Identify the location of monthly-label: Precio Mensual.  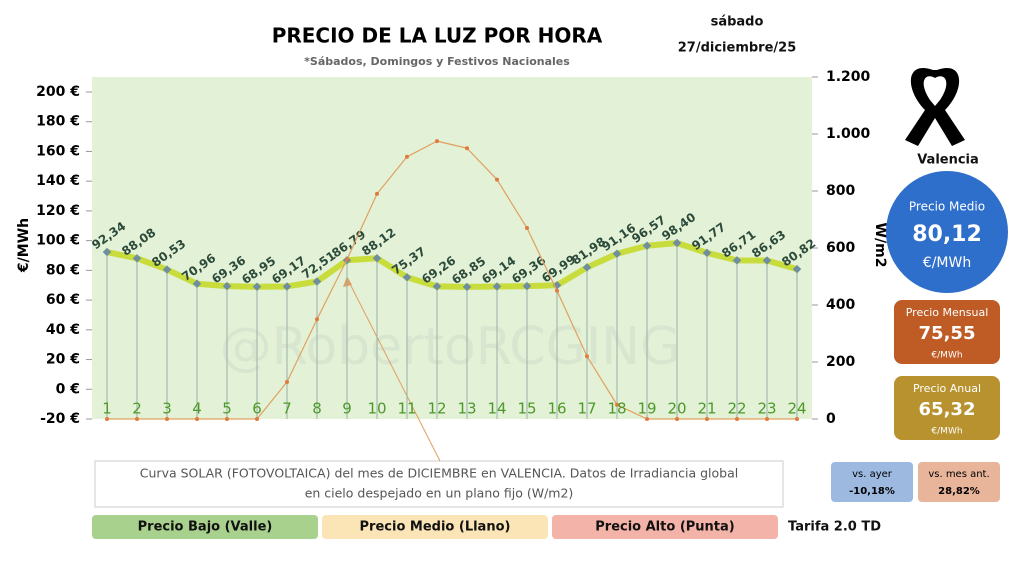
(947, 312).